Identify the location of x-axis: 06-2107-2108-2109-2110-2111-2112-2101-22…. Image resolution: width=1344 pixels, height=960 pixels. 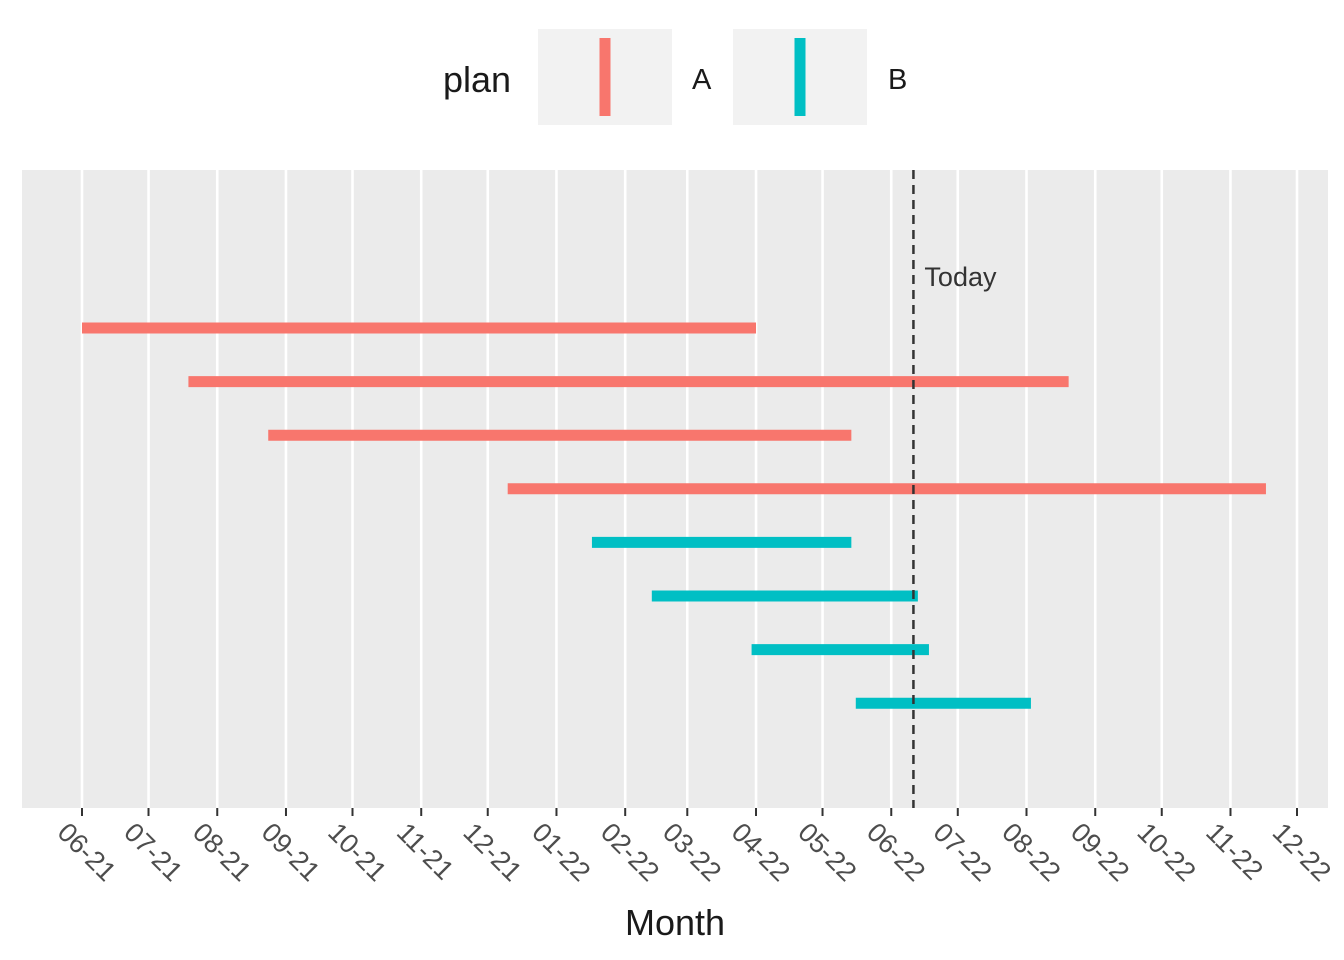
(694, 847).